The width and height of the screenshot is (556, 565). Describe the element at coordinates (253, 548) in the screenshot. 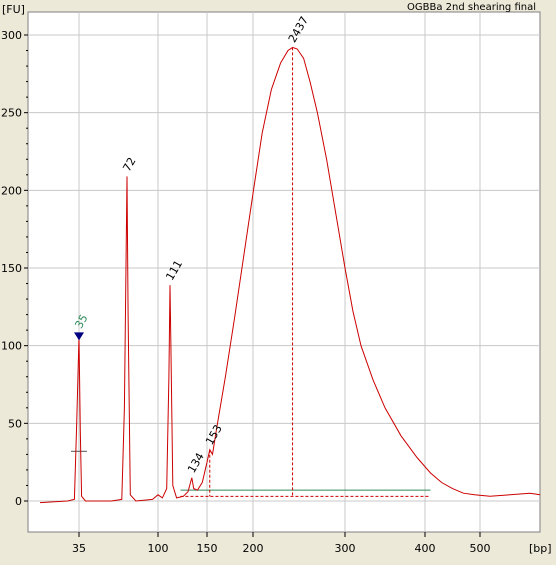

I see `x-tick-label: 200` at that location.